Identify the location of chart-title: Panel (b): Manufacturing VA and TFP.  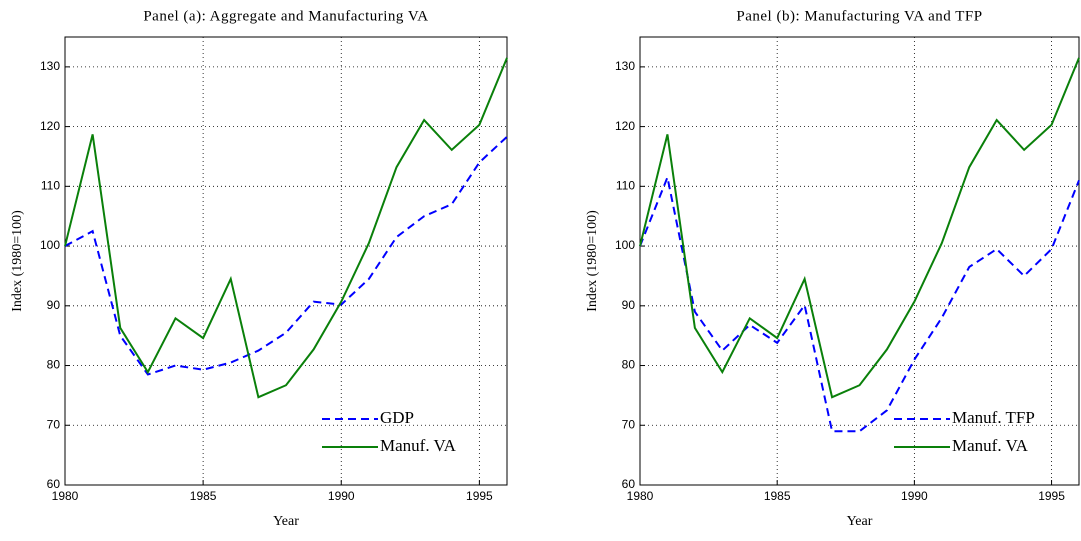
(859, 16).